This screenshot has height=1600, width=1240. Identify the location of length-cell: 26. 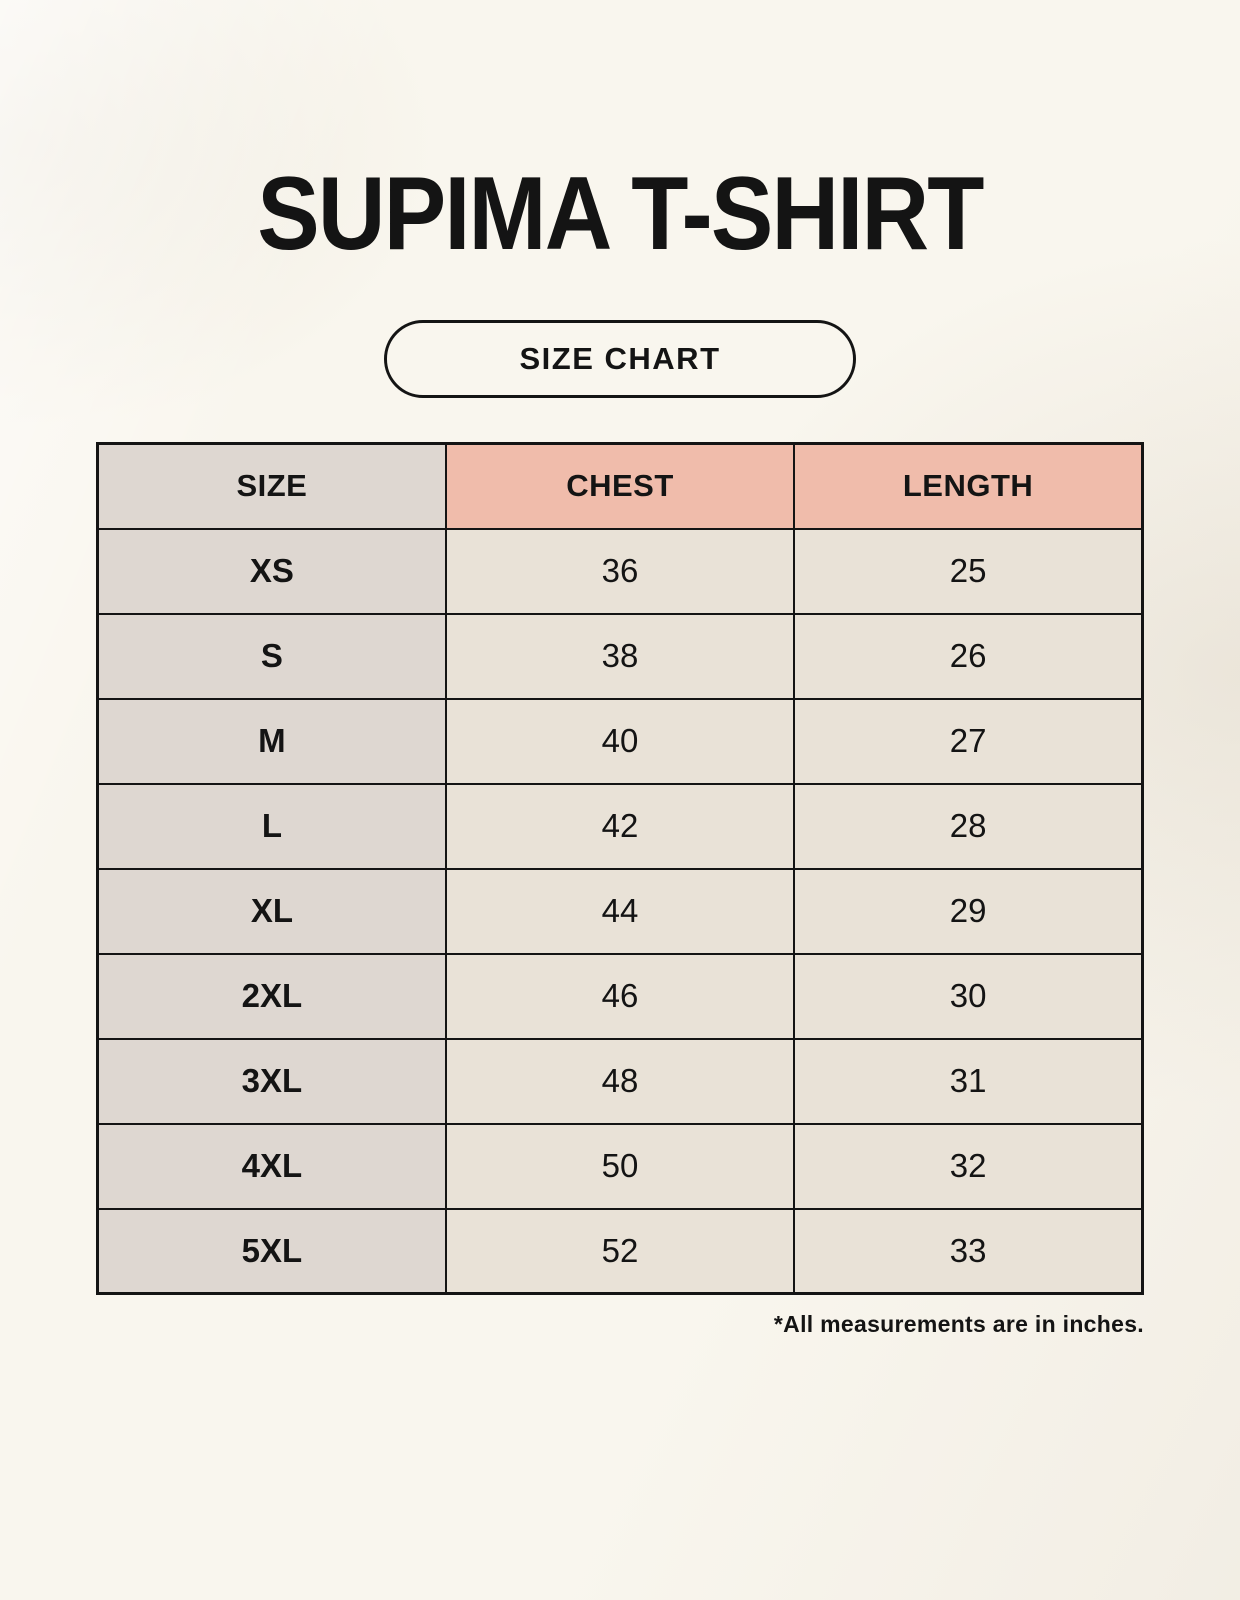
(968, 656).